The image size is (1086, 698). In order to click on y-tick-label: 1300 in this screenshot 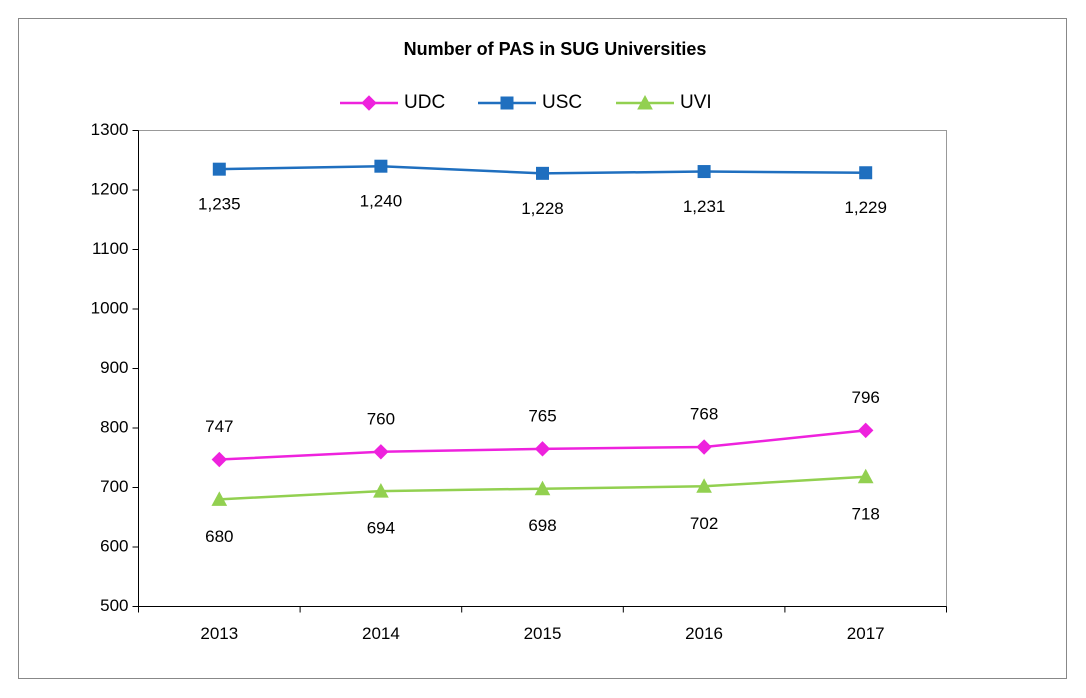, I will do `click(110, 129)`.